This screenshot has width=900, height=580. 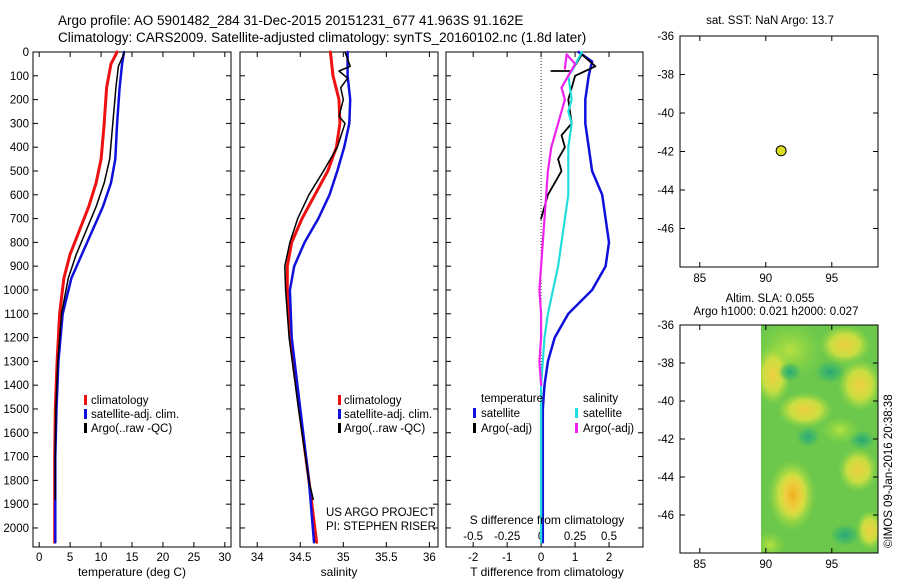 What do you see at coordinates (889, 471) in the screenshot?
I see `imos-timestamp: ©IMOS 09-Jan-2016 20:38:38` at bounding box center [889, 471].